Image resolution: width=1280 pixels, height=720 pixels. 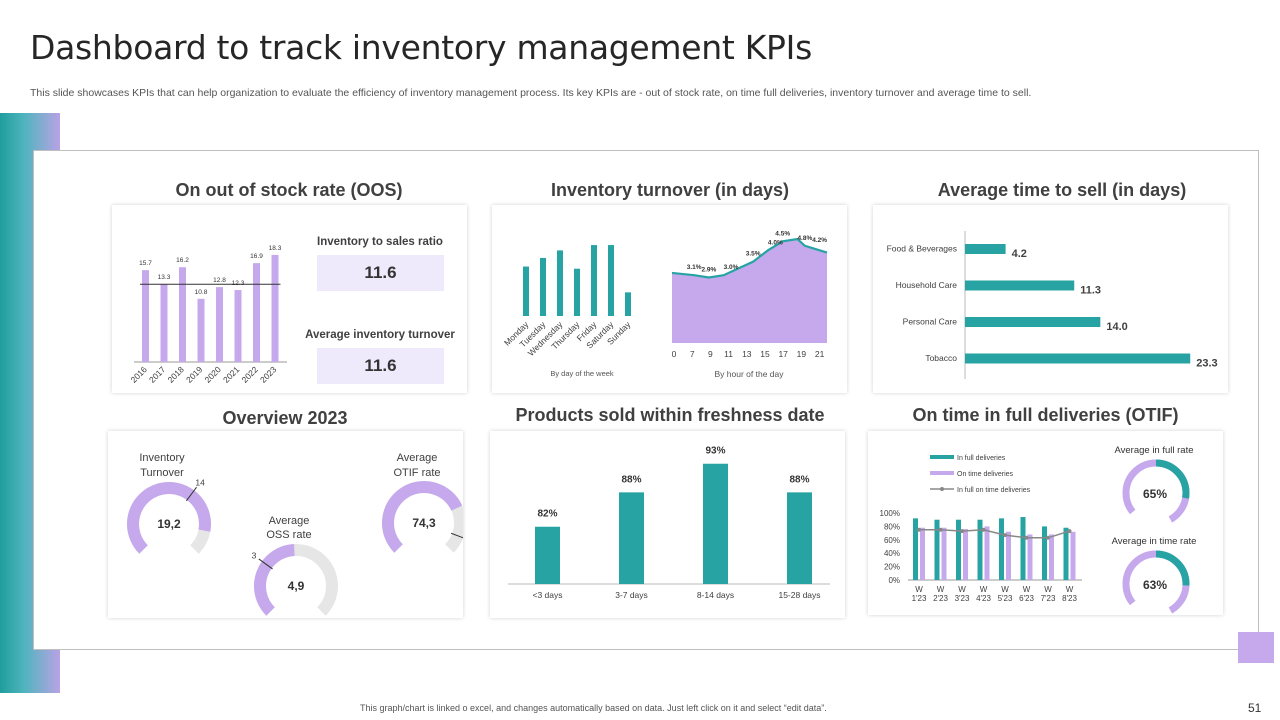 What do you see at coordinates (782, 233) in the screenshot?
I see `hour-point-label: 4.5%` at bounding box center [782, 233].